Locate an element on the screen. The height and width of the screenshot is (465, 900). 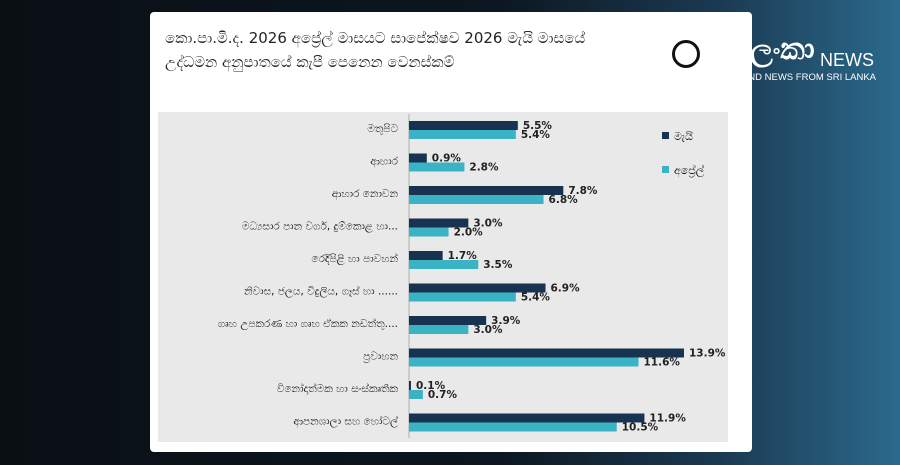
category-label: ආහාර is located at coordinates (384, 162).